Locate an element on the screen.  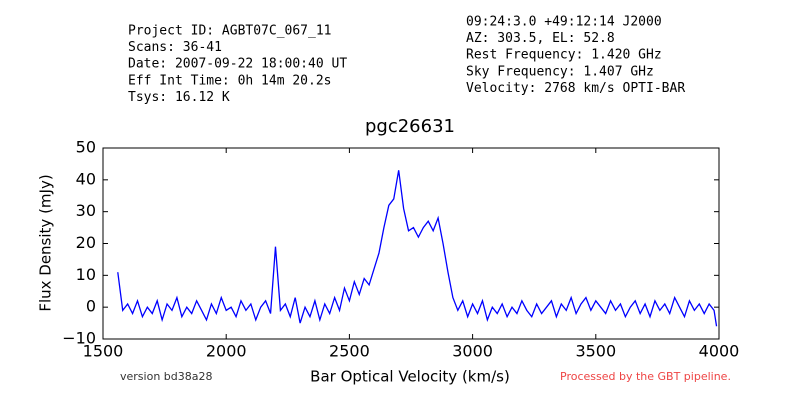
header-line: Velocity: 2768 km/s OPTI-BAR is located at coordinates (575, 88).